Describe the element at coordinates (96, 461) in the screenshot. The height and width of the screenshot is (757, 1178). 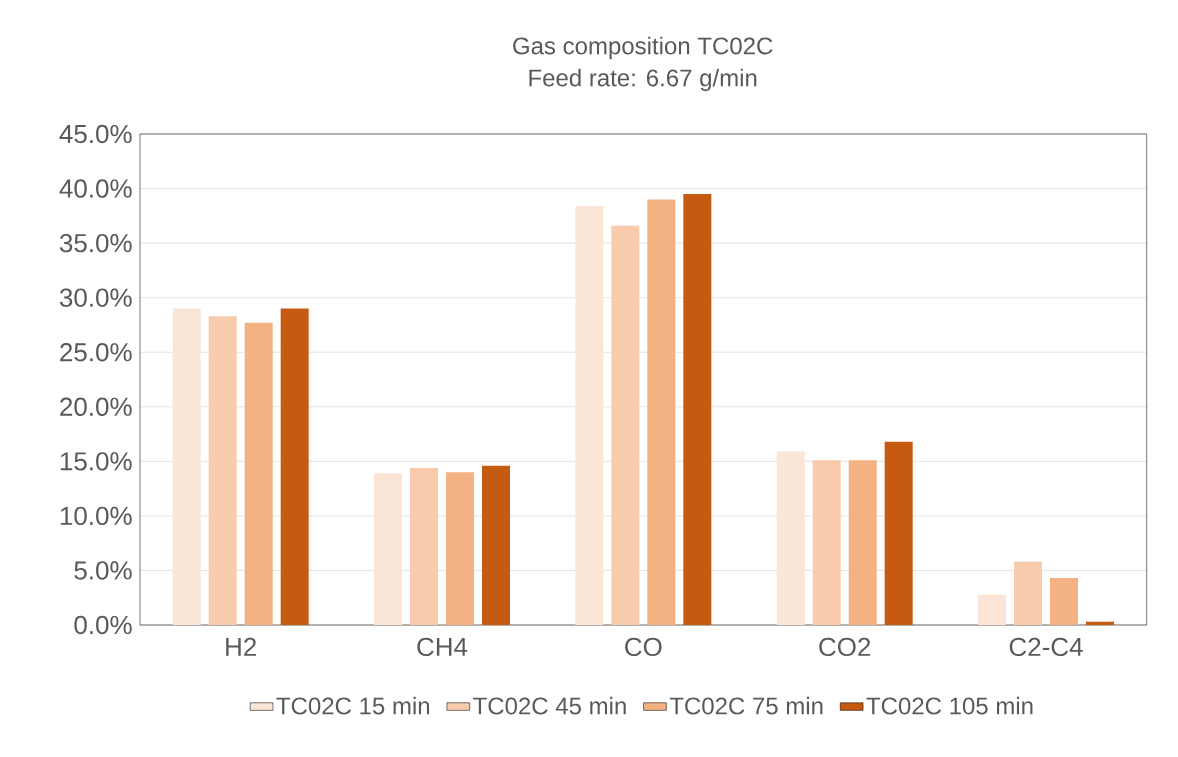
I see `y-tick-label: 15.0%` at that location.